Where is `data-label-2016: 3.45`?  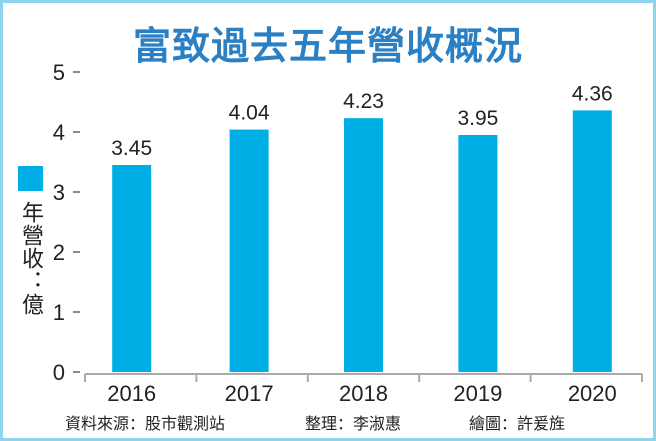
data-label-2016: 3.45 is located at coordinates (131, 148).